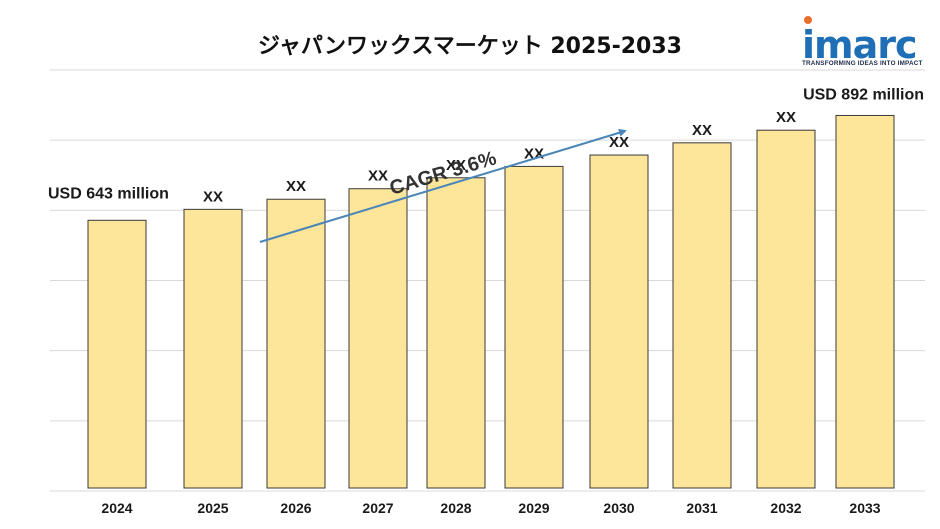  Describe the element at coordinates (213, 348) in the screenshot. I see `bar-2025` at that location.